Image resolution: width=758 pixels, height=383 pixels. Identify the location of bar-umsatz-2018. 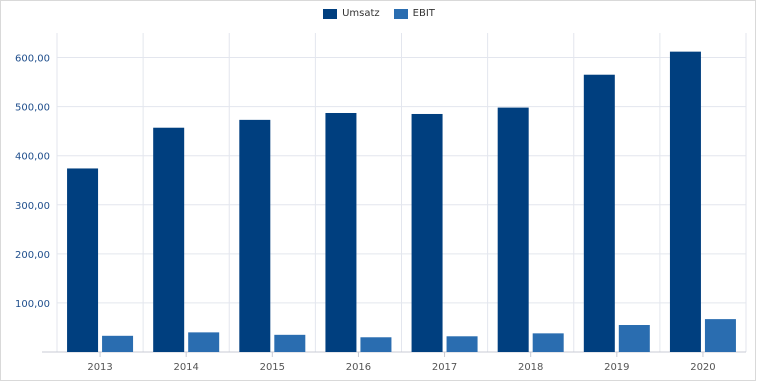
(513, 229).